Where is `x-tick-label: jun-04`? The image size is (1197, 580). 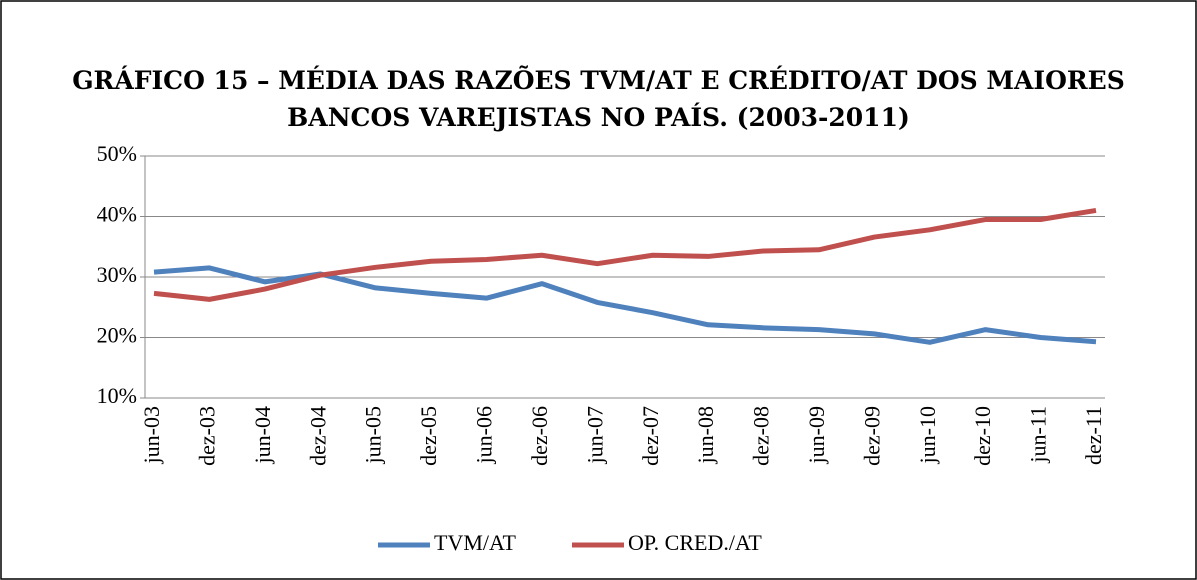
x-tick-label: jun-04 is located at coordinates (262, 435).